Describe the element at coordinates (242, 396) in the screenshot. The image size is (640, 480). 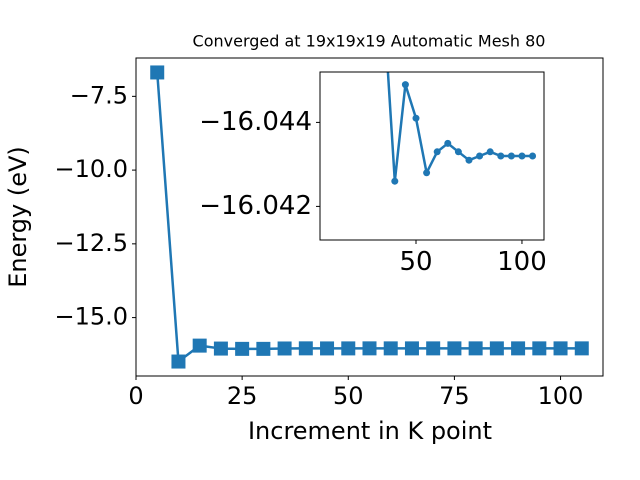
I see `x-tick-label: 25` at that location.